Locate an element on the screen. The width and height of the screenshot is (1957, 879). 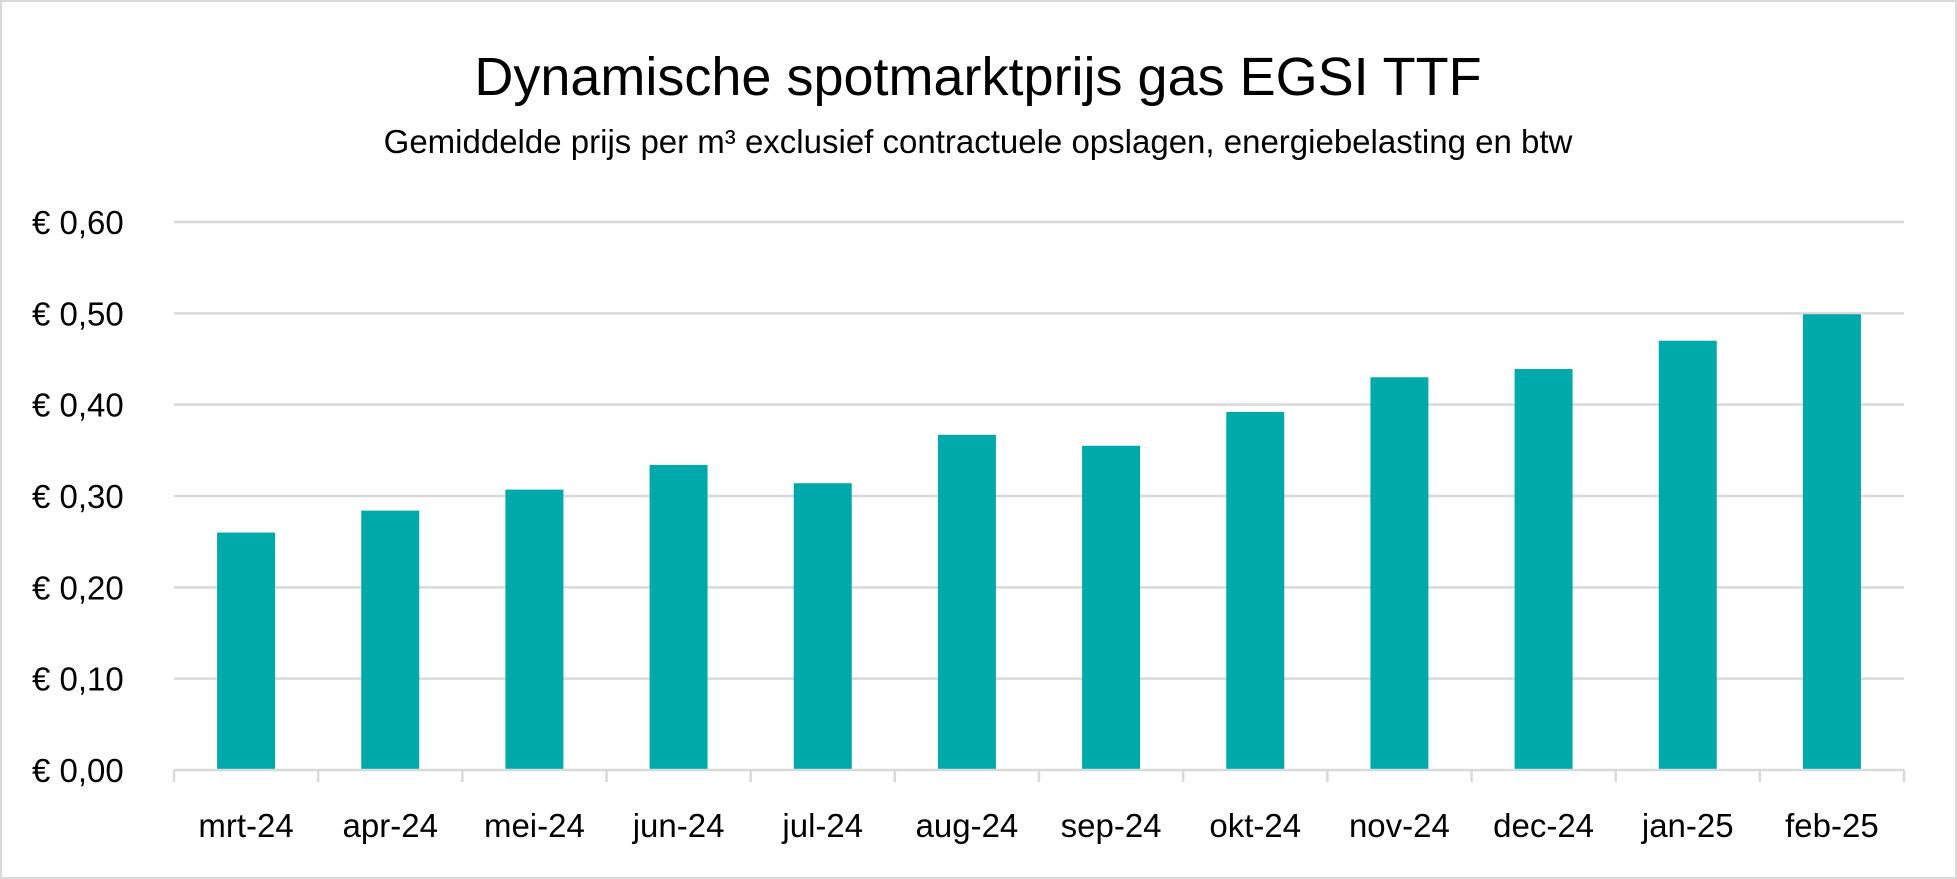
chart-title: Dynamische spotmarktprijs gas EGSI TTF is located at coordinates (977, 77).